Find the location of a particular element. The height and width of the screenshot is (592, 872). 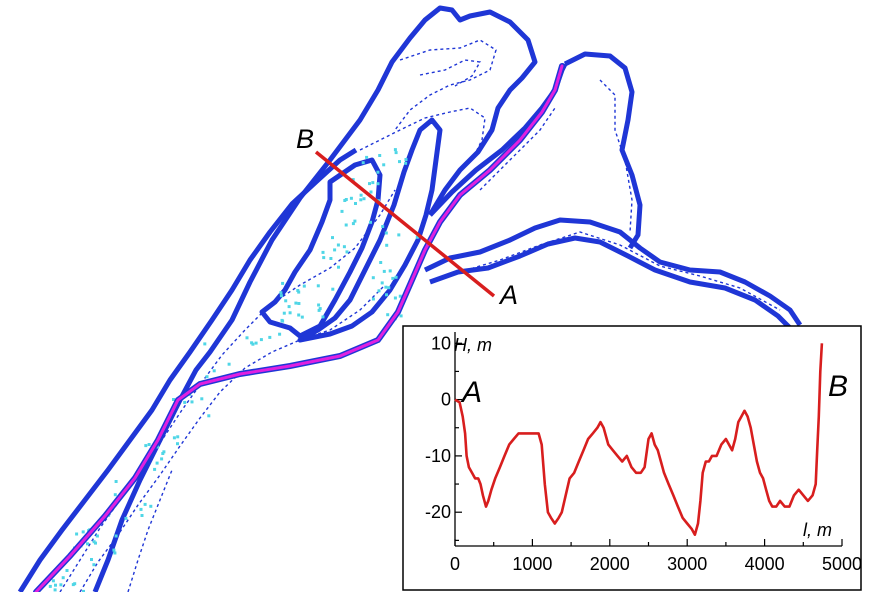

section-start-label: A is located at coordinates (508, 295).